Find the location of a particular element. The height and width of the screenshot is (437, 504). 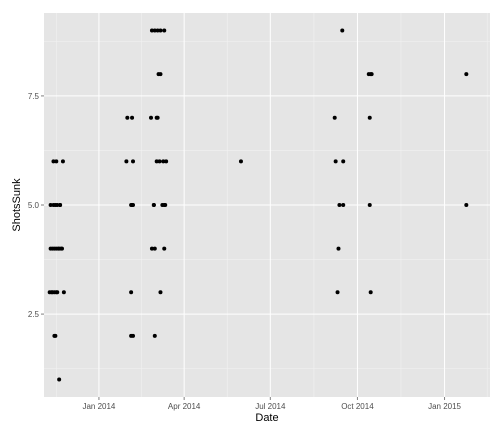

x-tick-label: Jul 2014 is located at coordinates (270, 406).